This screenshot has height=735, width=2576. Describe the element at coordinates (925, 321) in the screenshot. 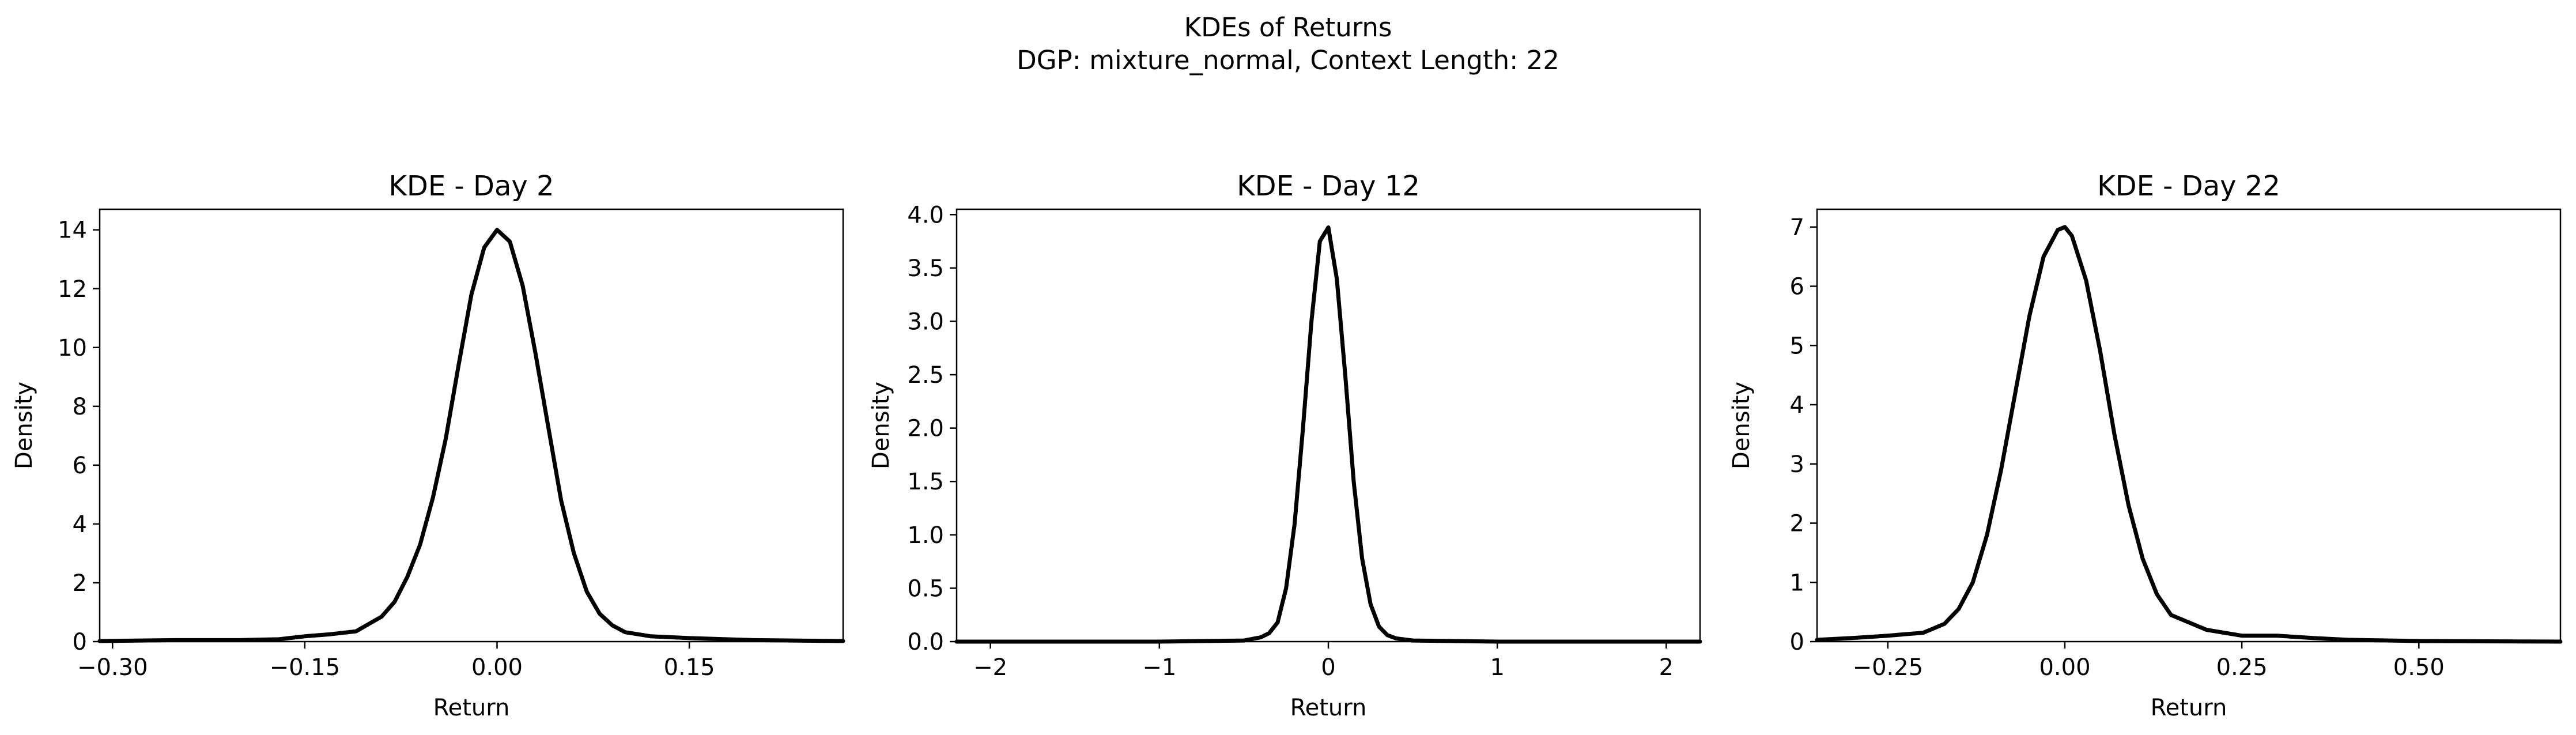

I see `y-tick-label: 3.0` at that location.